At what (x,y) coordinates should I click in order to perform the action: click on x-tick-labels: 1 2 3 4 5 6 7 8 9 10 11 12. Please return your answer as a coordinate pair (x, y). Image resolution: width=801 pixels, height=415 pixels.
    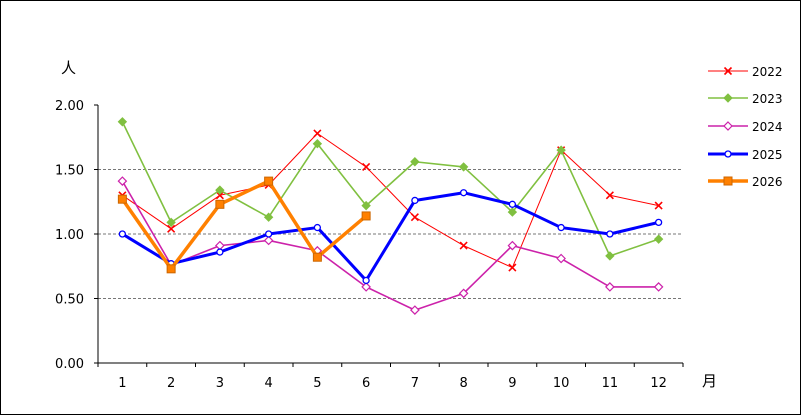
    Looking at the image, I should click on (390, 377).